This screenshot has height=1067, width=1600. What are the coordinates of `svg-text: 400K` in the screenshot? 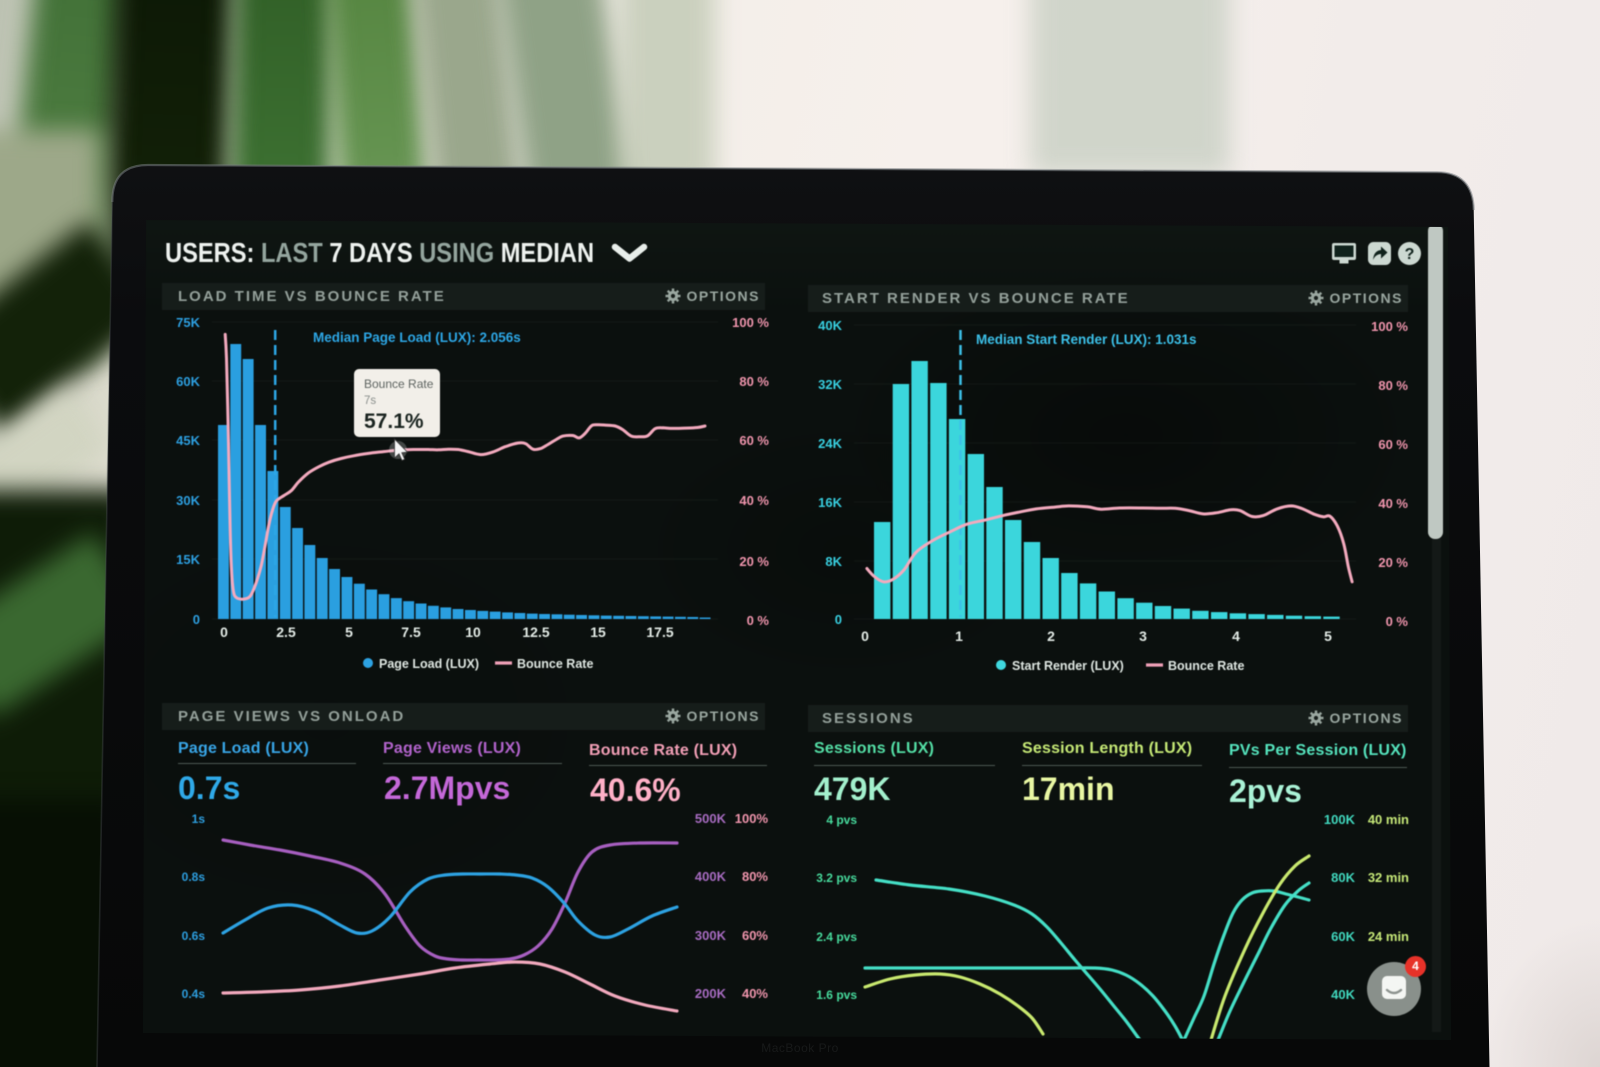 It's located at (711, 876).